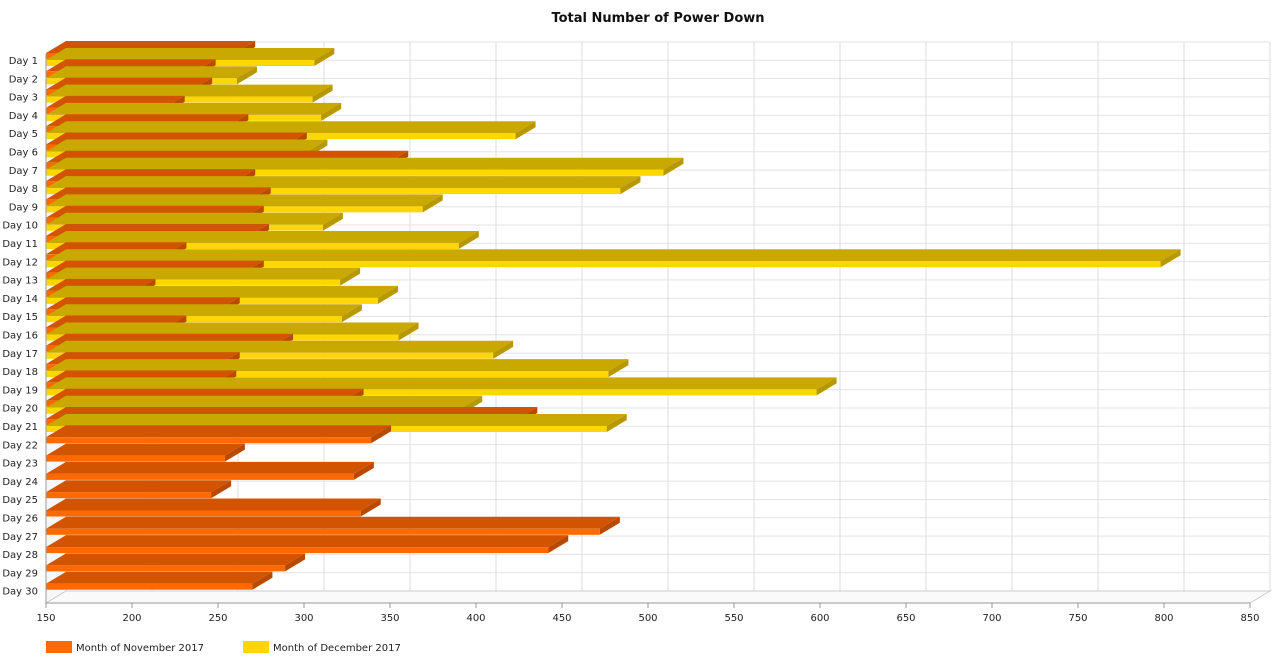 The image size is (1280, 664). What do you see at coordinates (217, 618) in the screenshot?
I see `x-tick-label: 250` at bounding box center [217, 618].